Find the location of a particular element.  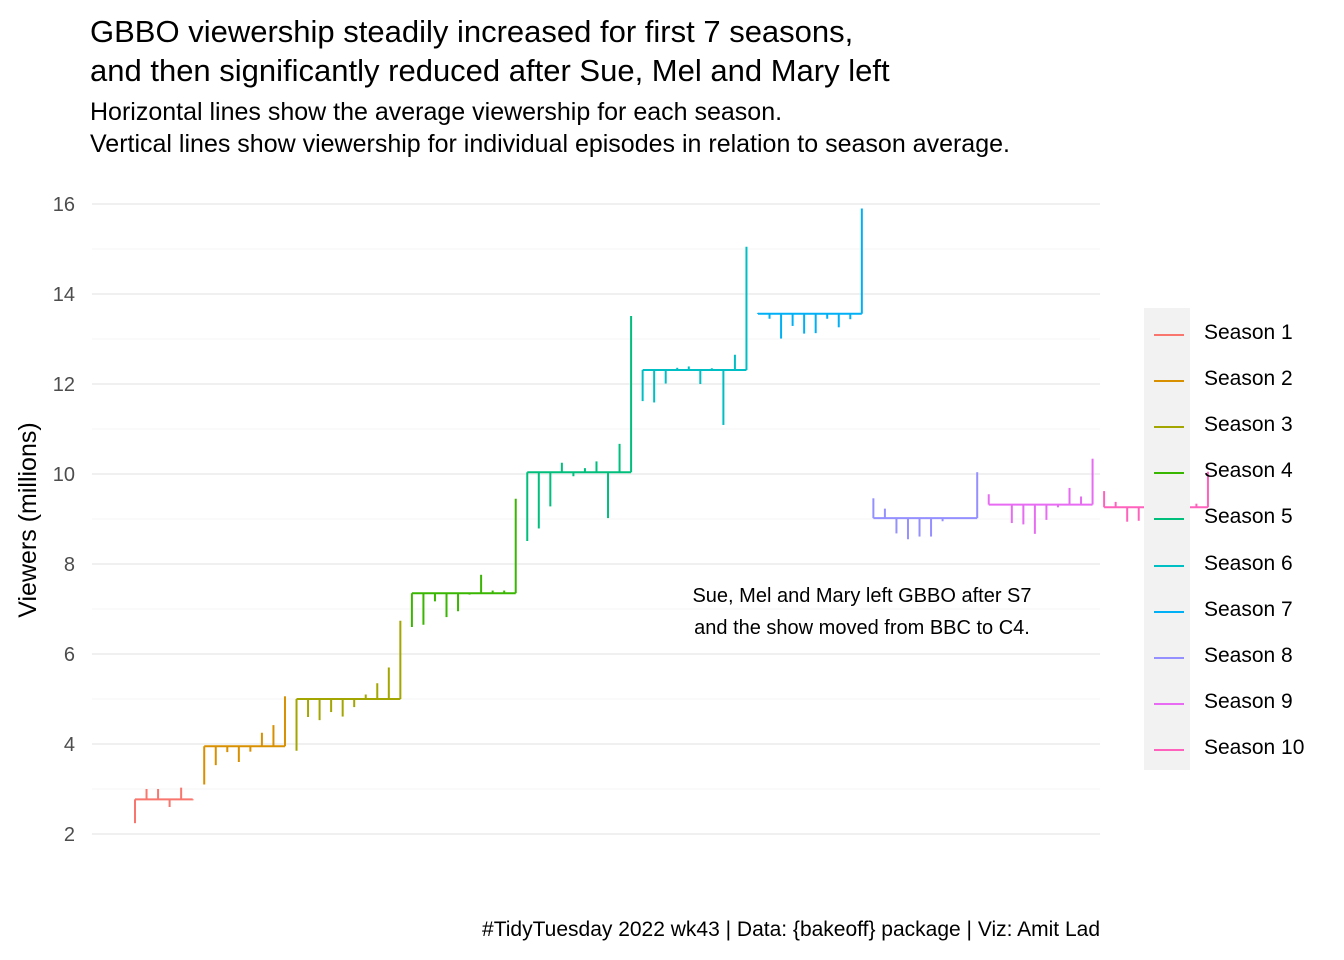

y-tick-label: 8 is located at coordinates (69, 565).